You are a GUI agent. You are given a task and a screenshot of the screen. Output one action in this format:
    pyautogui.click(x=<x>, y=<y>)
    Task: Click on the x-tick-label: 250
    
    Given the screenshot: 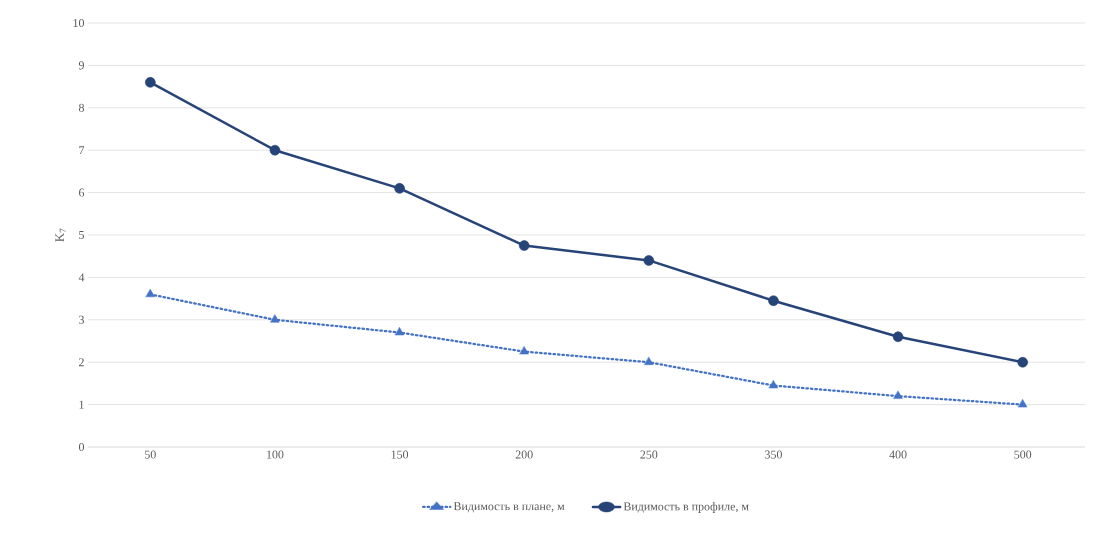 What is the action you would take?
    pyautogui.click(x=649, y=454)
    